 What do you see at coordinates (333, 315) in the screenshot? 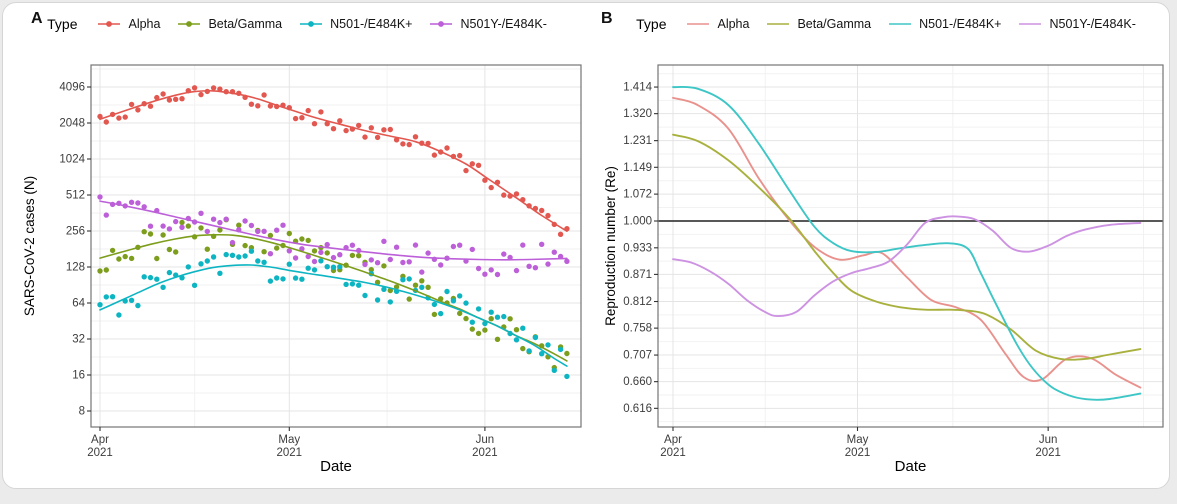
I see `trend-line-n501-e484k` at bounding box center [333, 315].